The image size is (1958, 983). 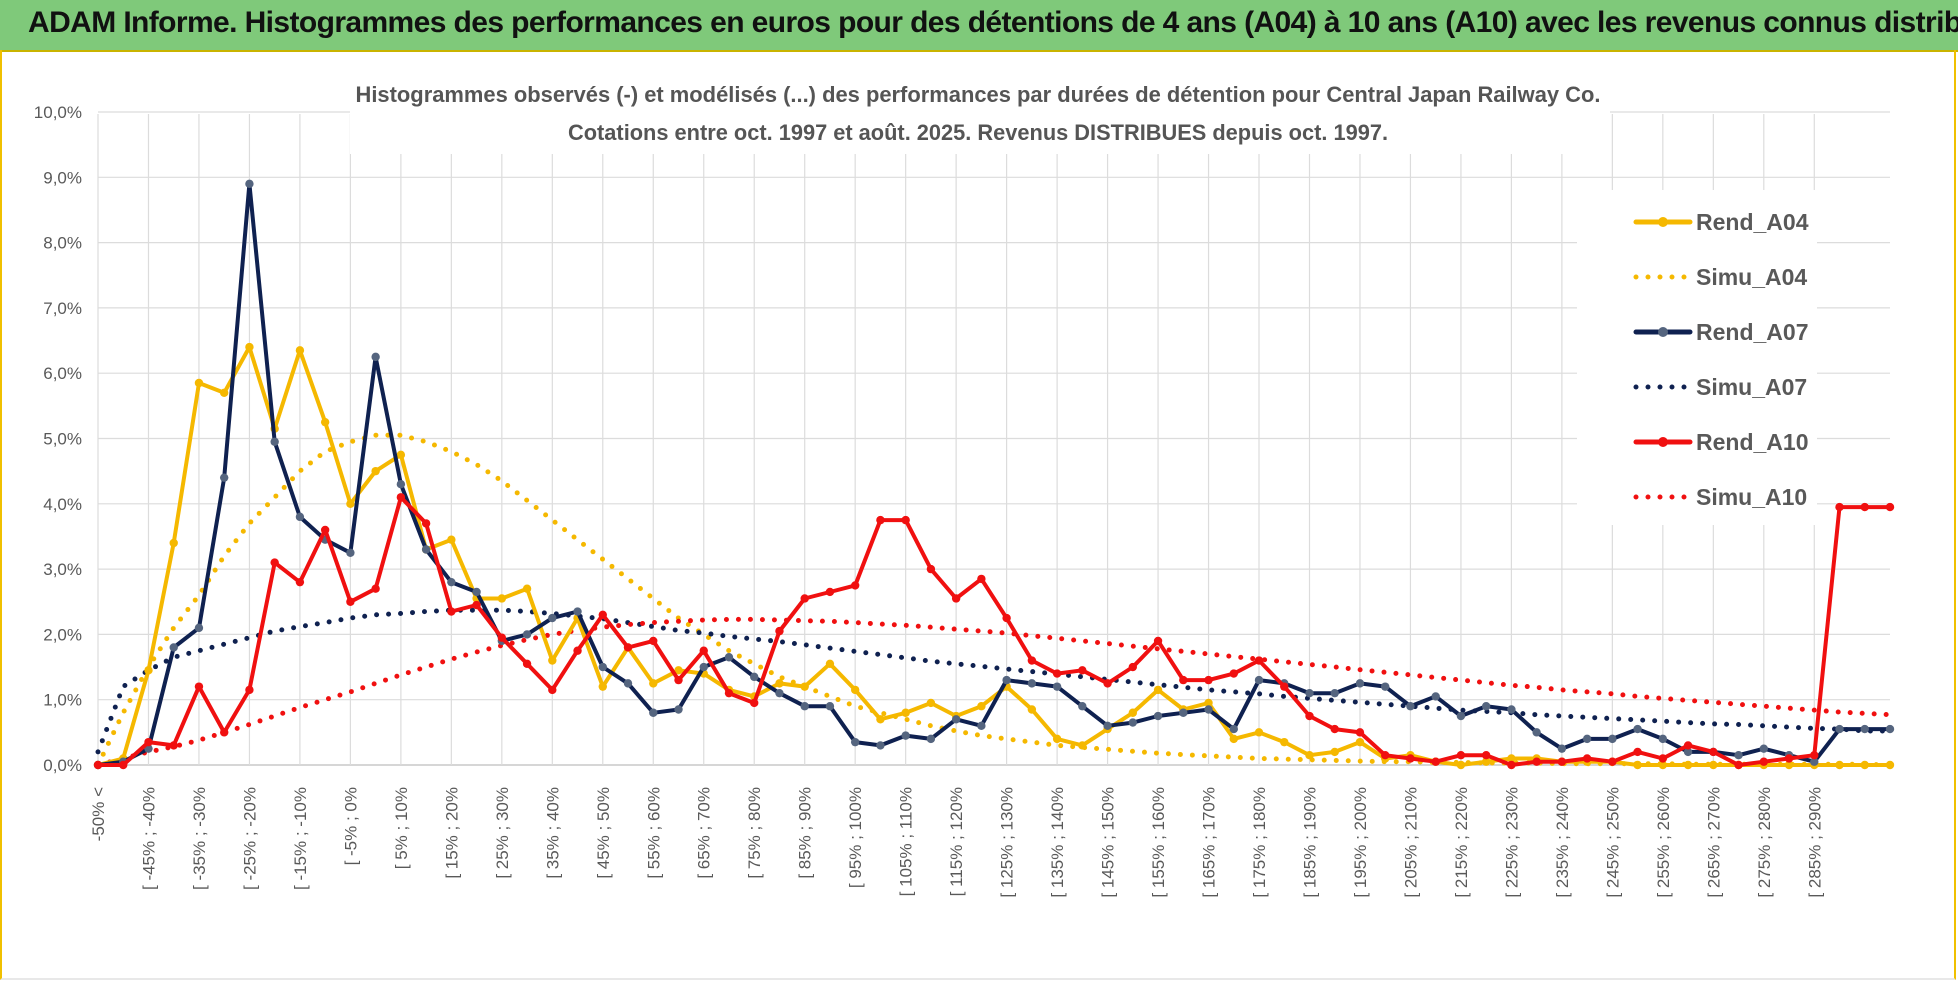 I want to click on legend-label: Rend_A04, so click(x=1752, y=222).